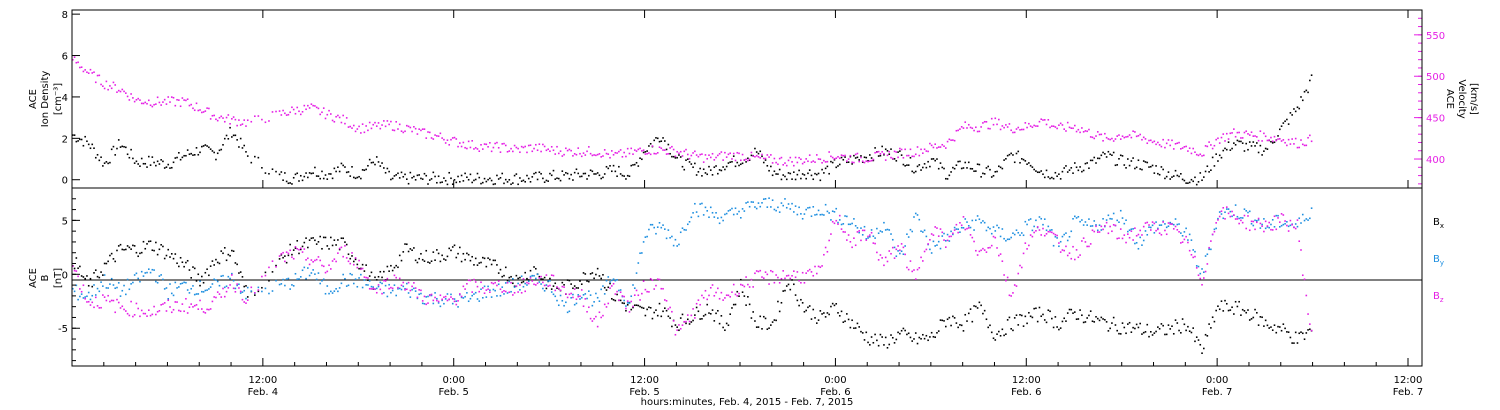 The height and width of the screenshot is (410, 1500). Describe the element at coordinates (835, 380) in the screenshot. I see `x-tick-time: 0:00` at that location.